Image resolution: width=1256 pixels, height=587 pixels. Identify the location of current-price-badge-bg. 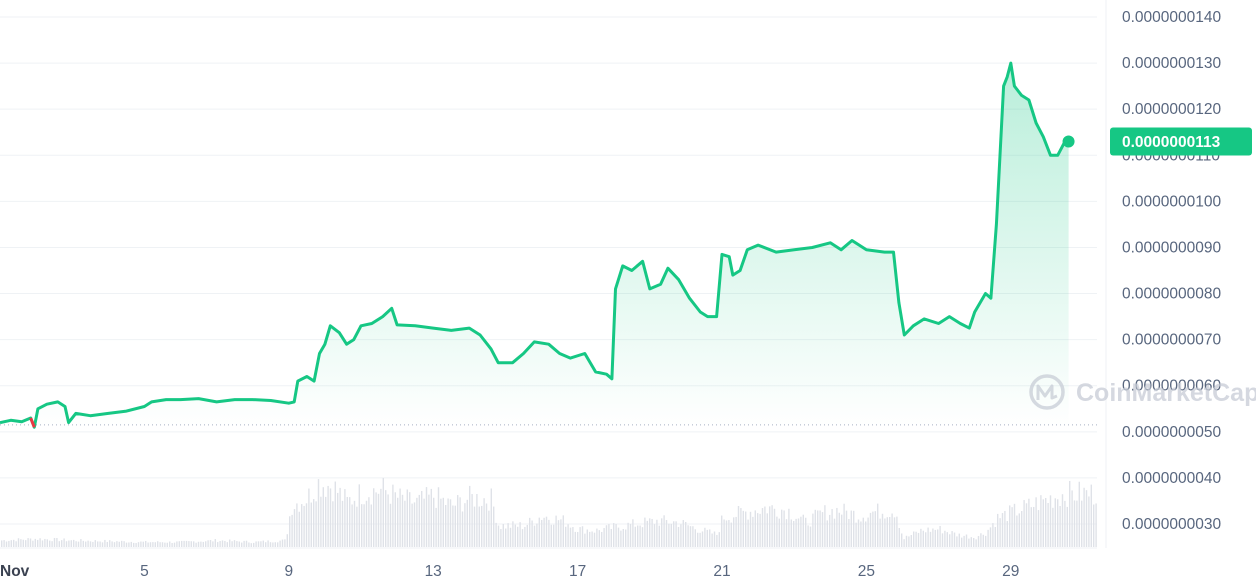
(1181, 141).